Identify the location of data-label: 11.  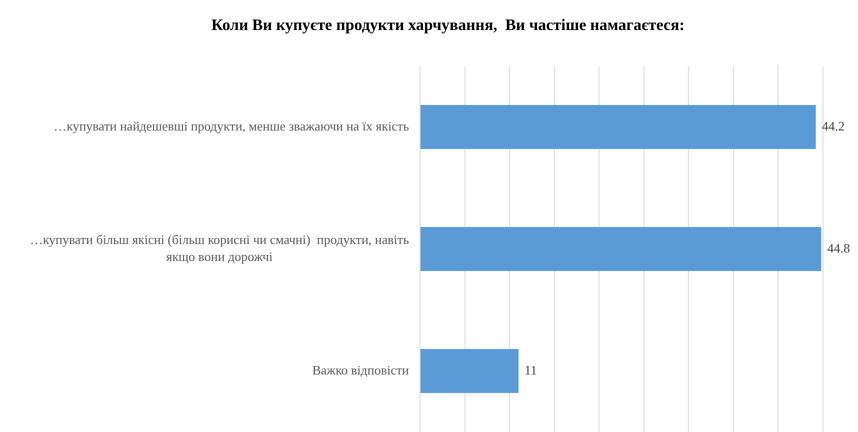
(531, 370).